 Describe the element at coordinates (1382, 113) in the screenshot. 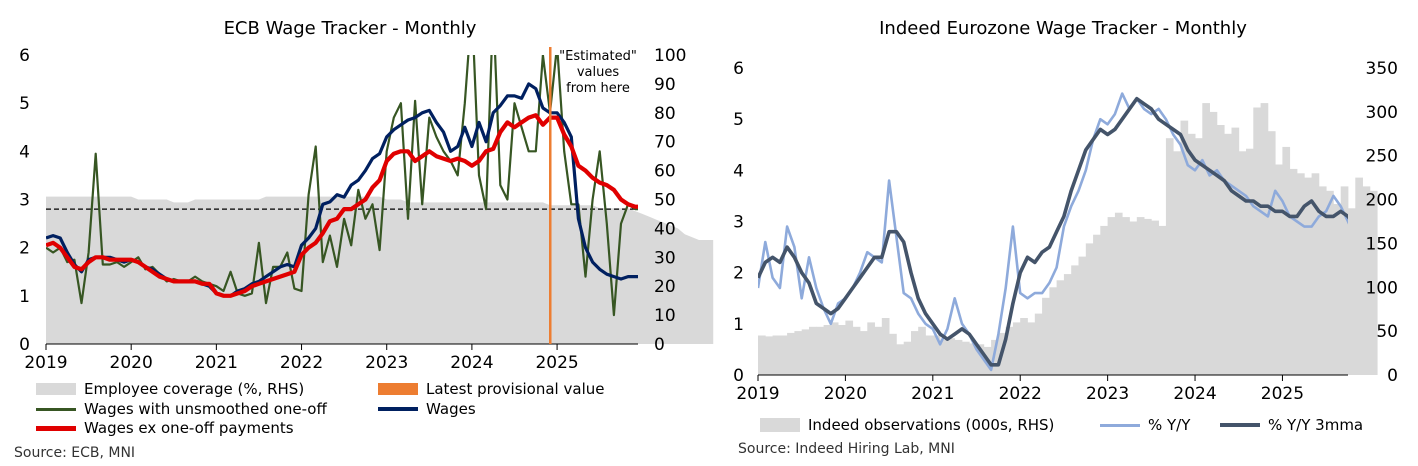

I see `y2-tick-label: 300` at that location.